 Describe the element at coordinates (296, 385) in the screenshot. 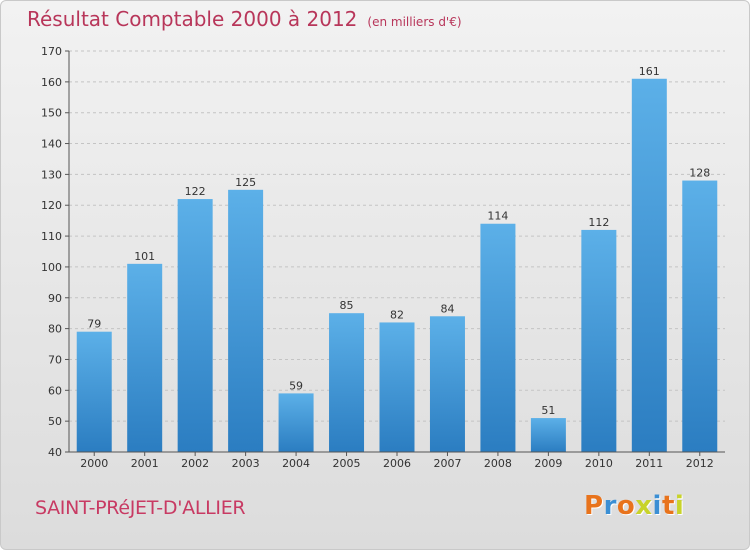

I see `data-label-2004: 59` at that location.